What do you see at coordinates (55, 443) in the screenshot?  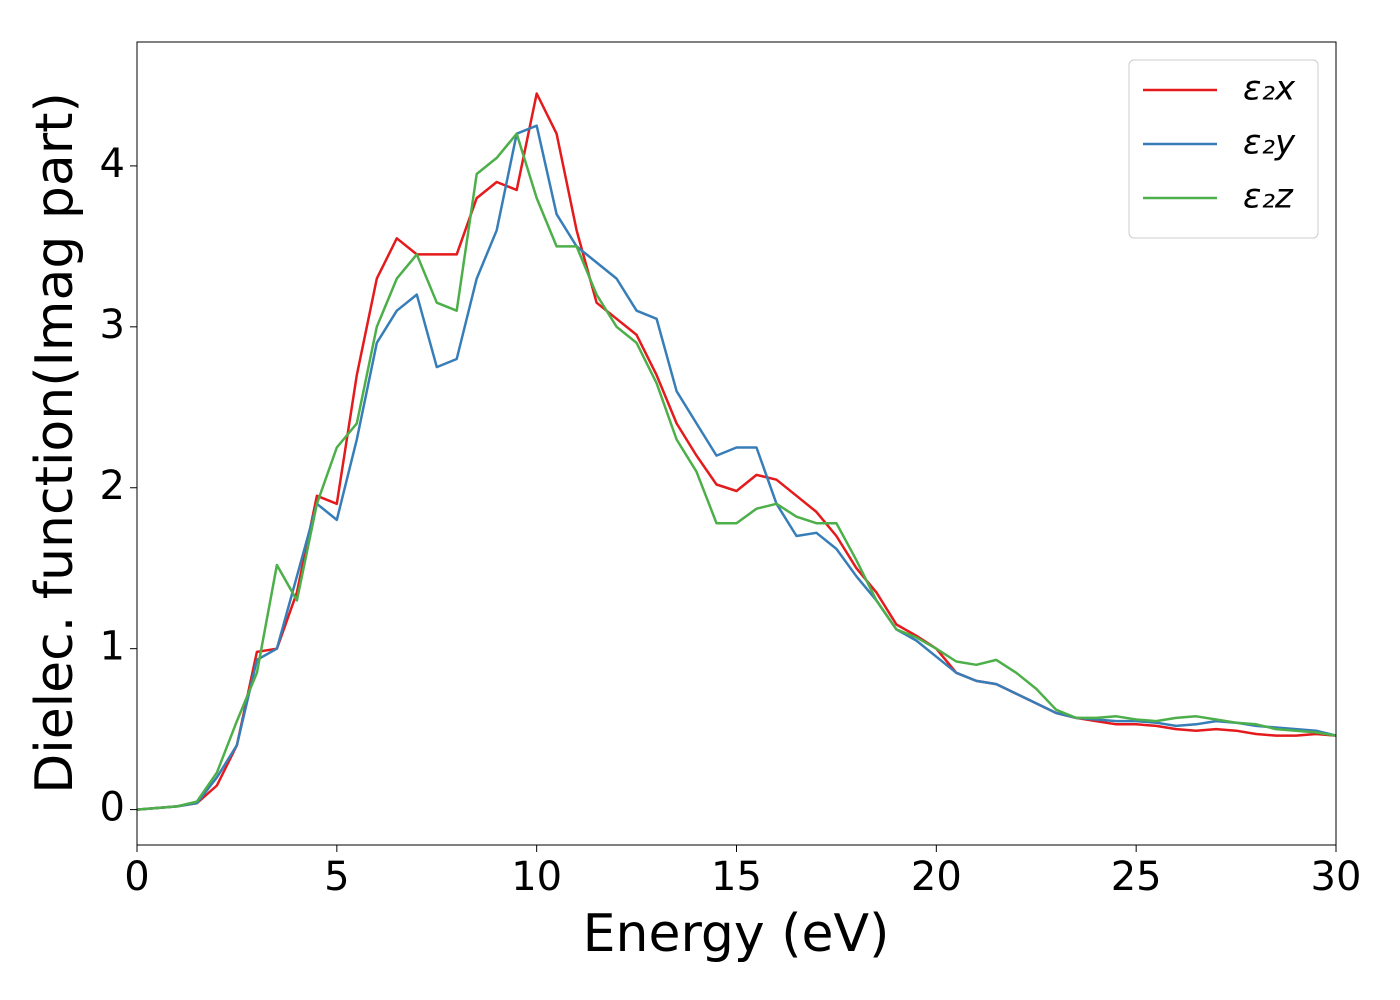 I see `y-axis-label: Dielec. function(Imag part)` at bounding box center [55, 443].